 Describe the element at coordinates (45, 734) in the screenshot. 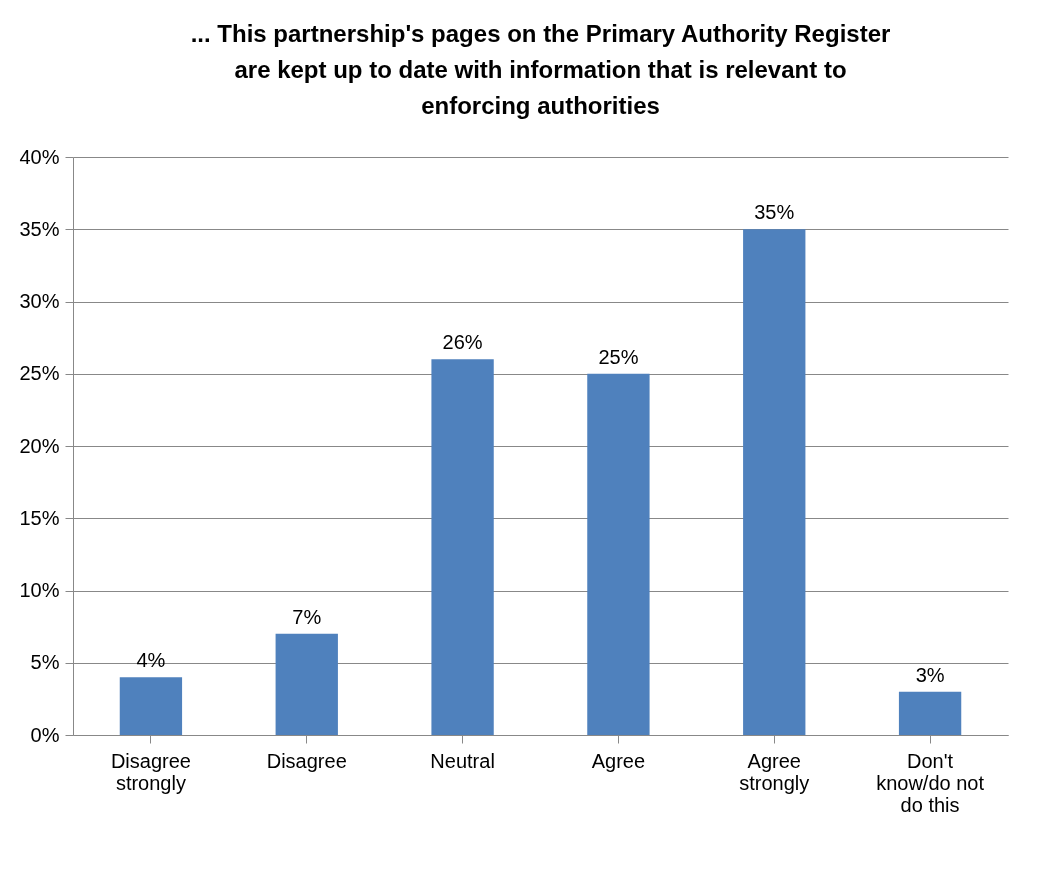

I see `y-tick-label: 0%` at that location.